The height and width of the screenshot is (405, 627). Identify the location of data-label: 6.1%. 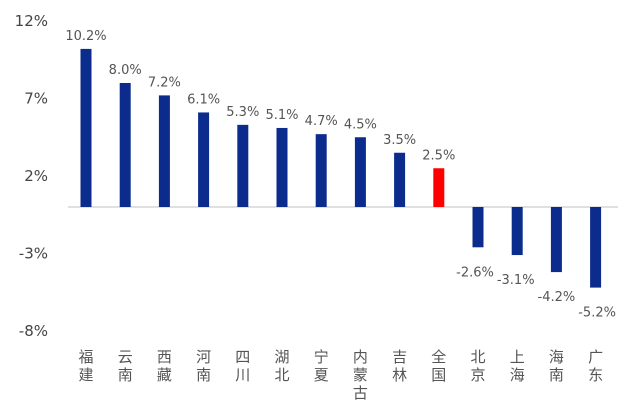
(203, 99).